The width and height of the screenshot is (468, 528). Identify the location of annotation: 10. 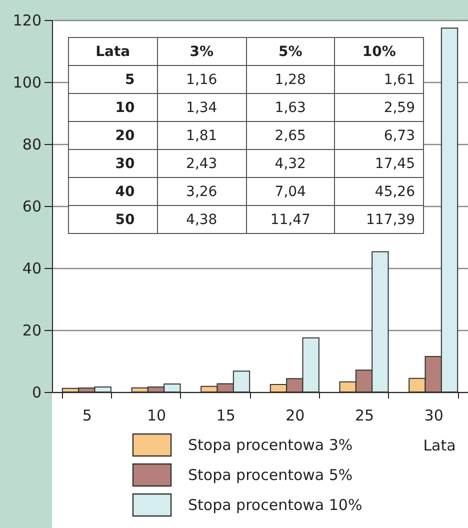
(113, 108).